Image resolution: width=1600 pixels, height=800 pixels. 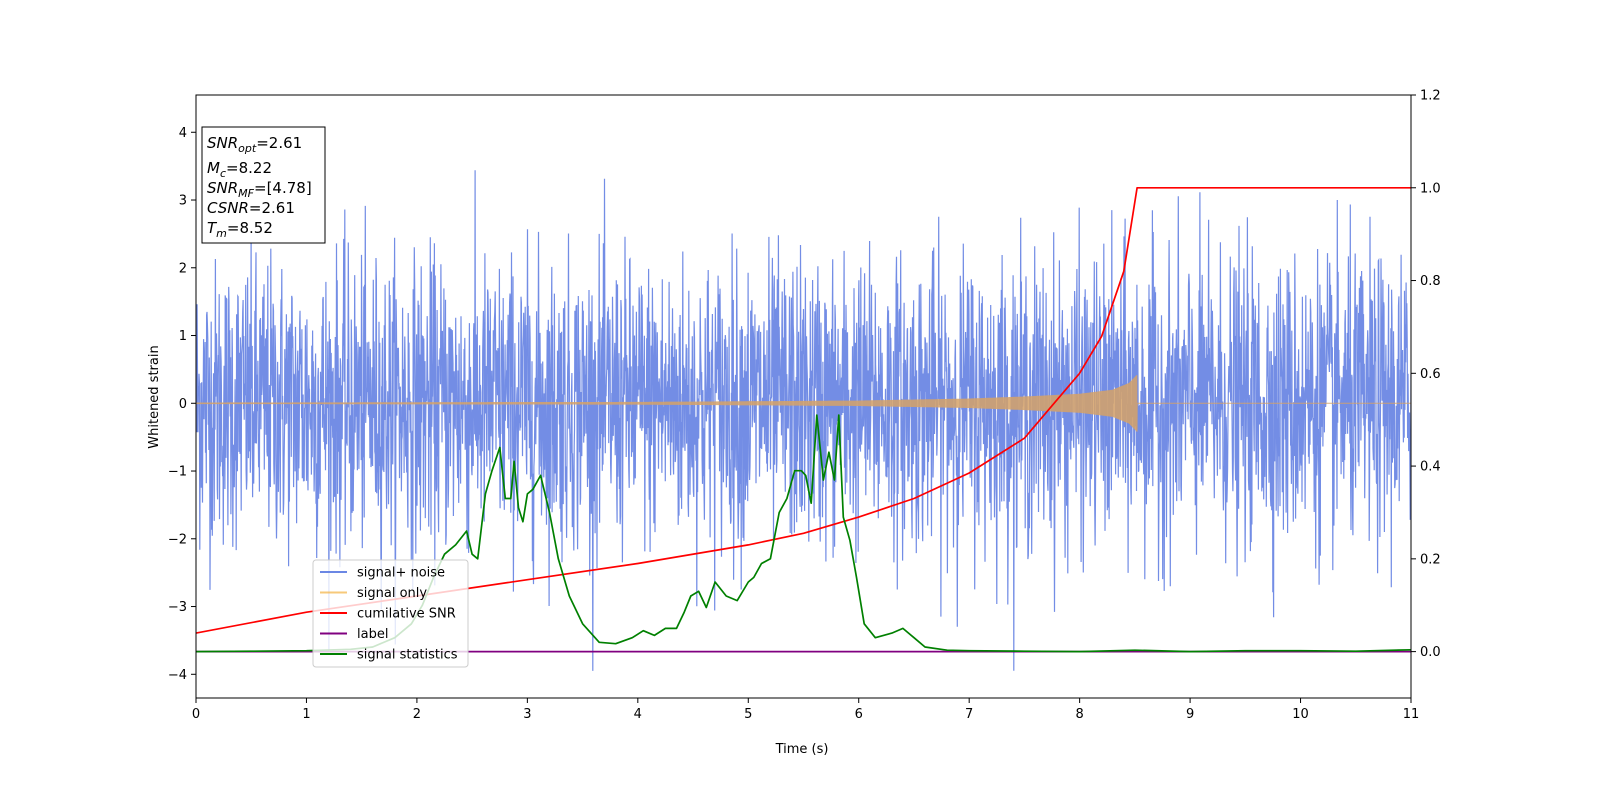 I want to click on x-tick-label: 9, so click(x=1190, y=714).